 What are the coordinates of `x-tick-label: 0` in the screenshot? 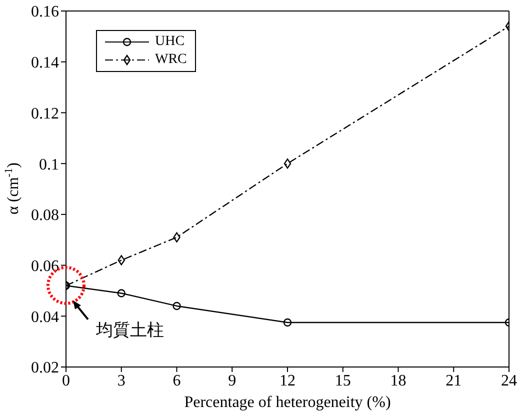 It's located at (66, 381).